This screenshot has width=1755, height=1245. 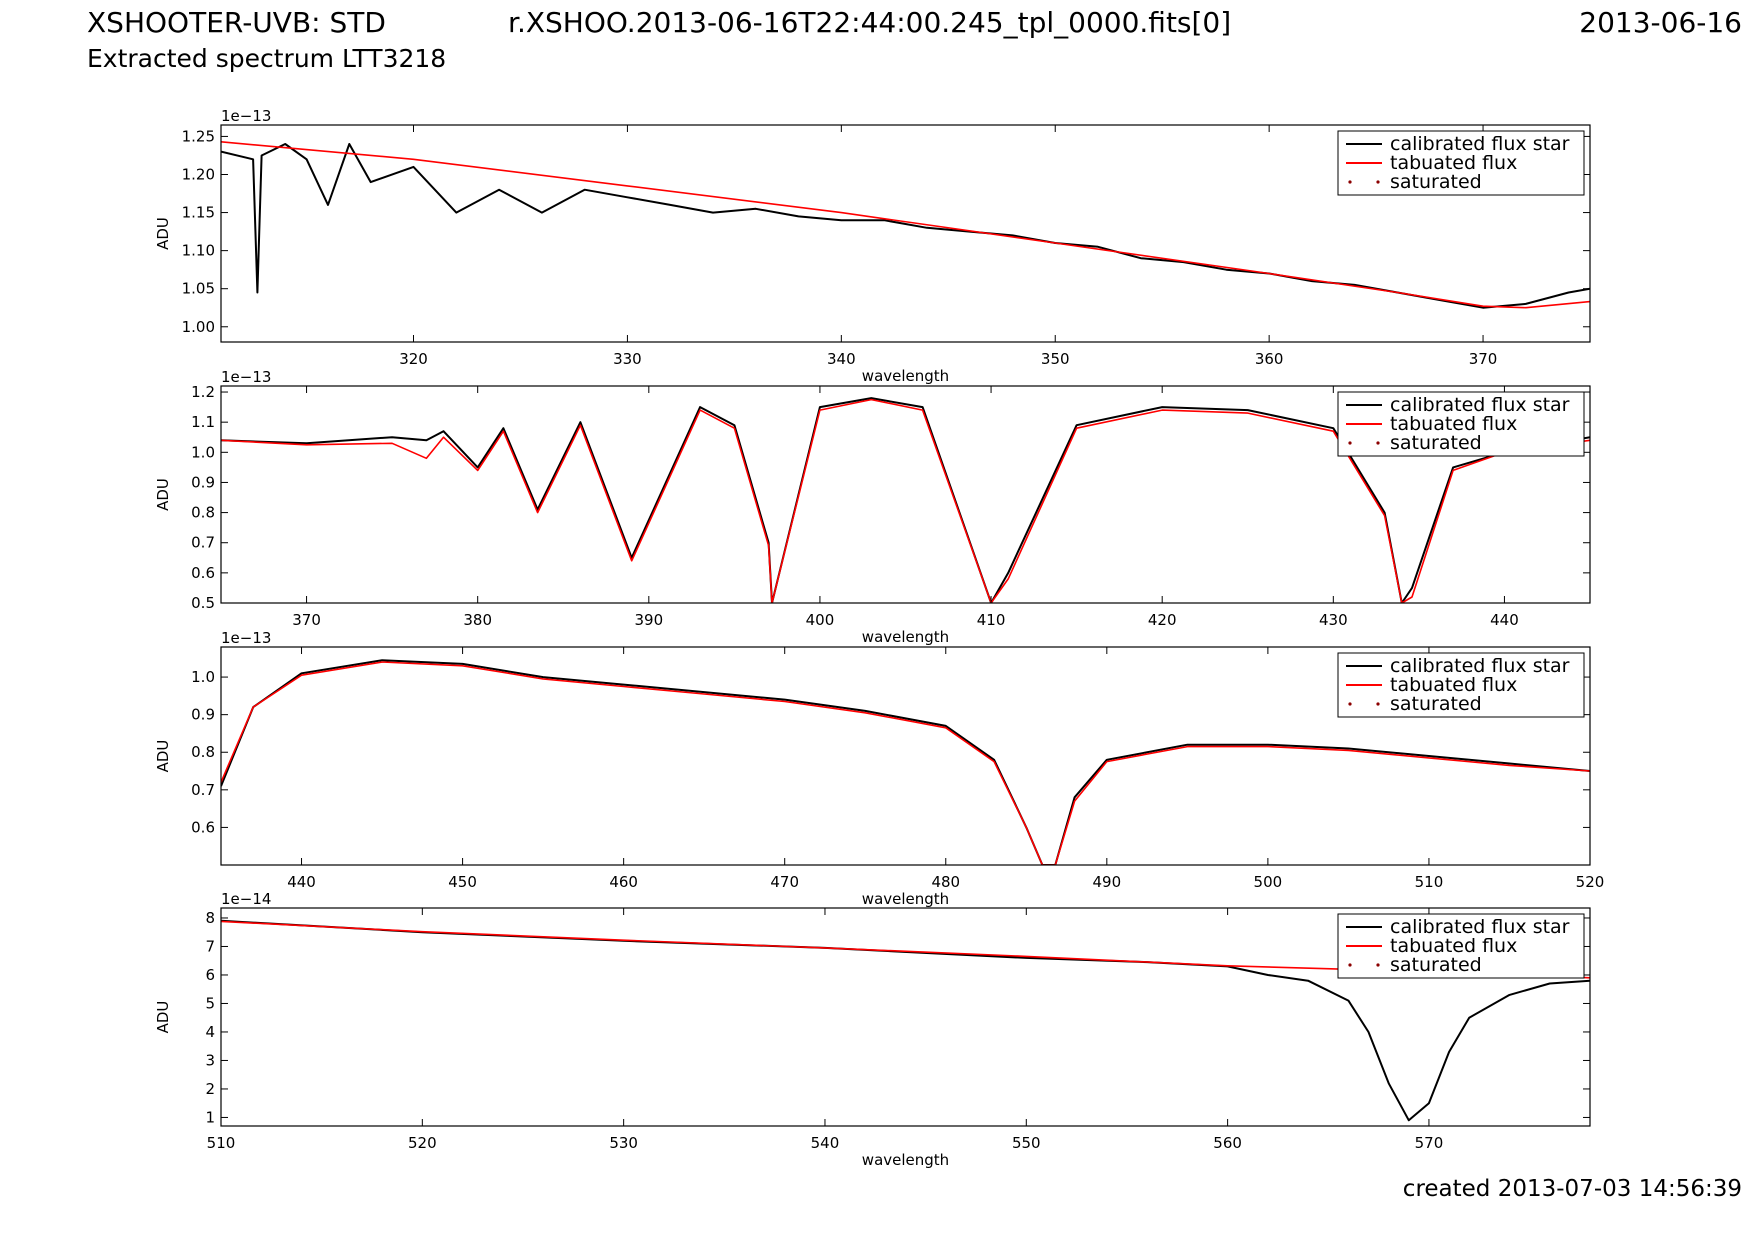 What do you see at coordinates (825, 1143) in the screenshot?
I see `x-tick-label: 540` at bounding box center [825, 1143].